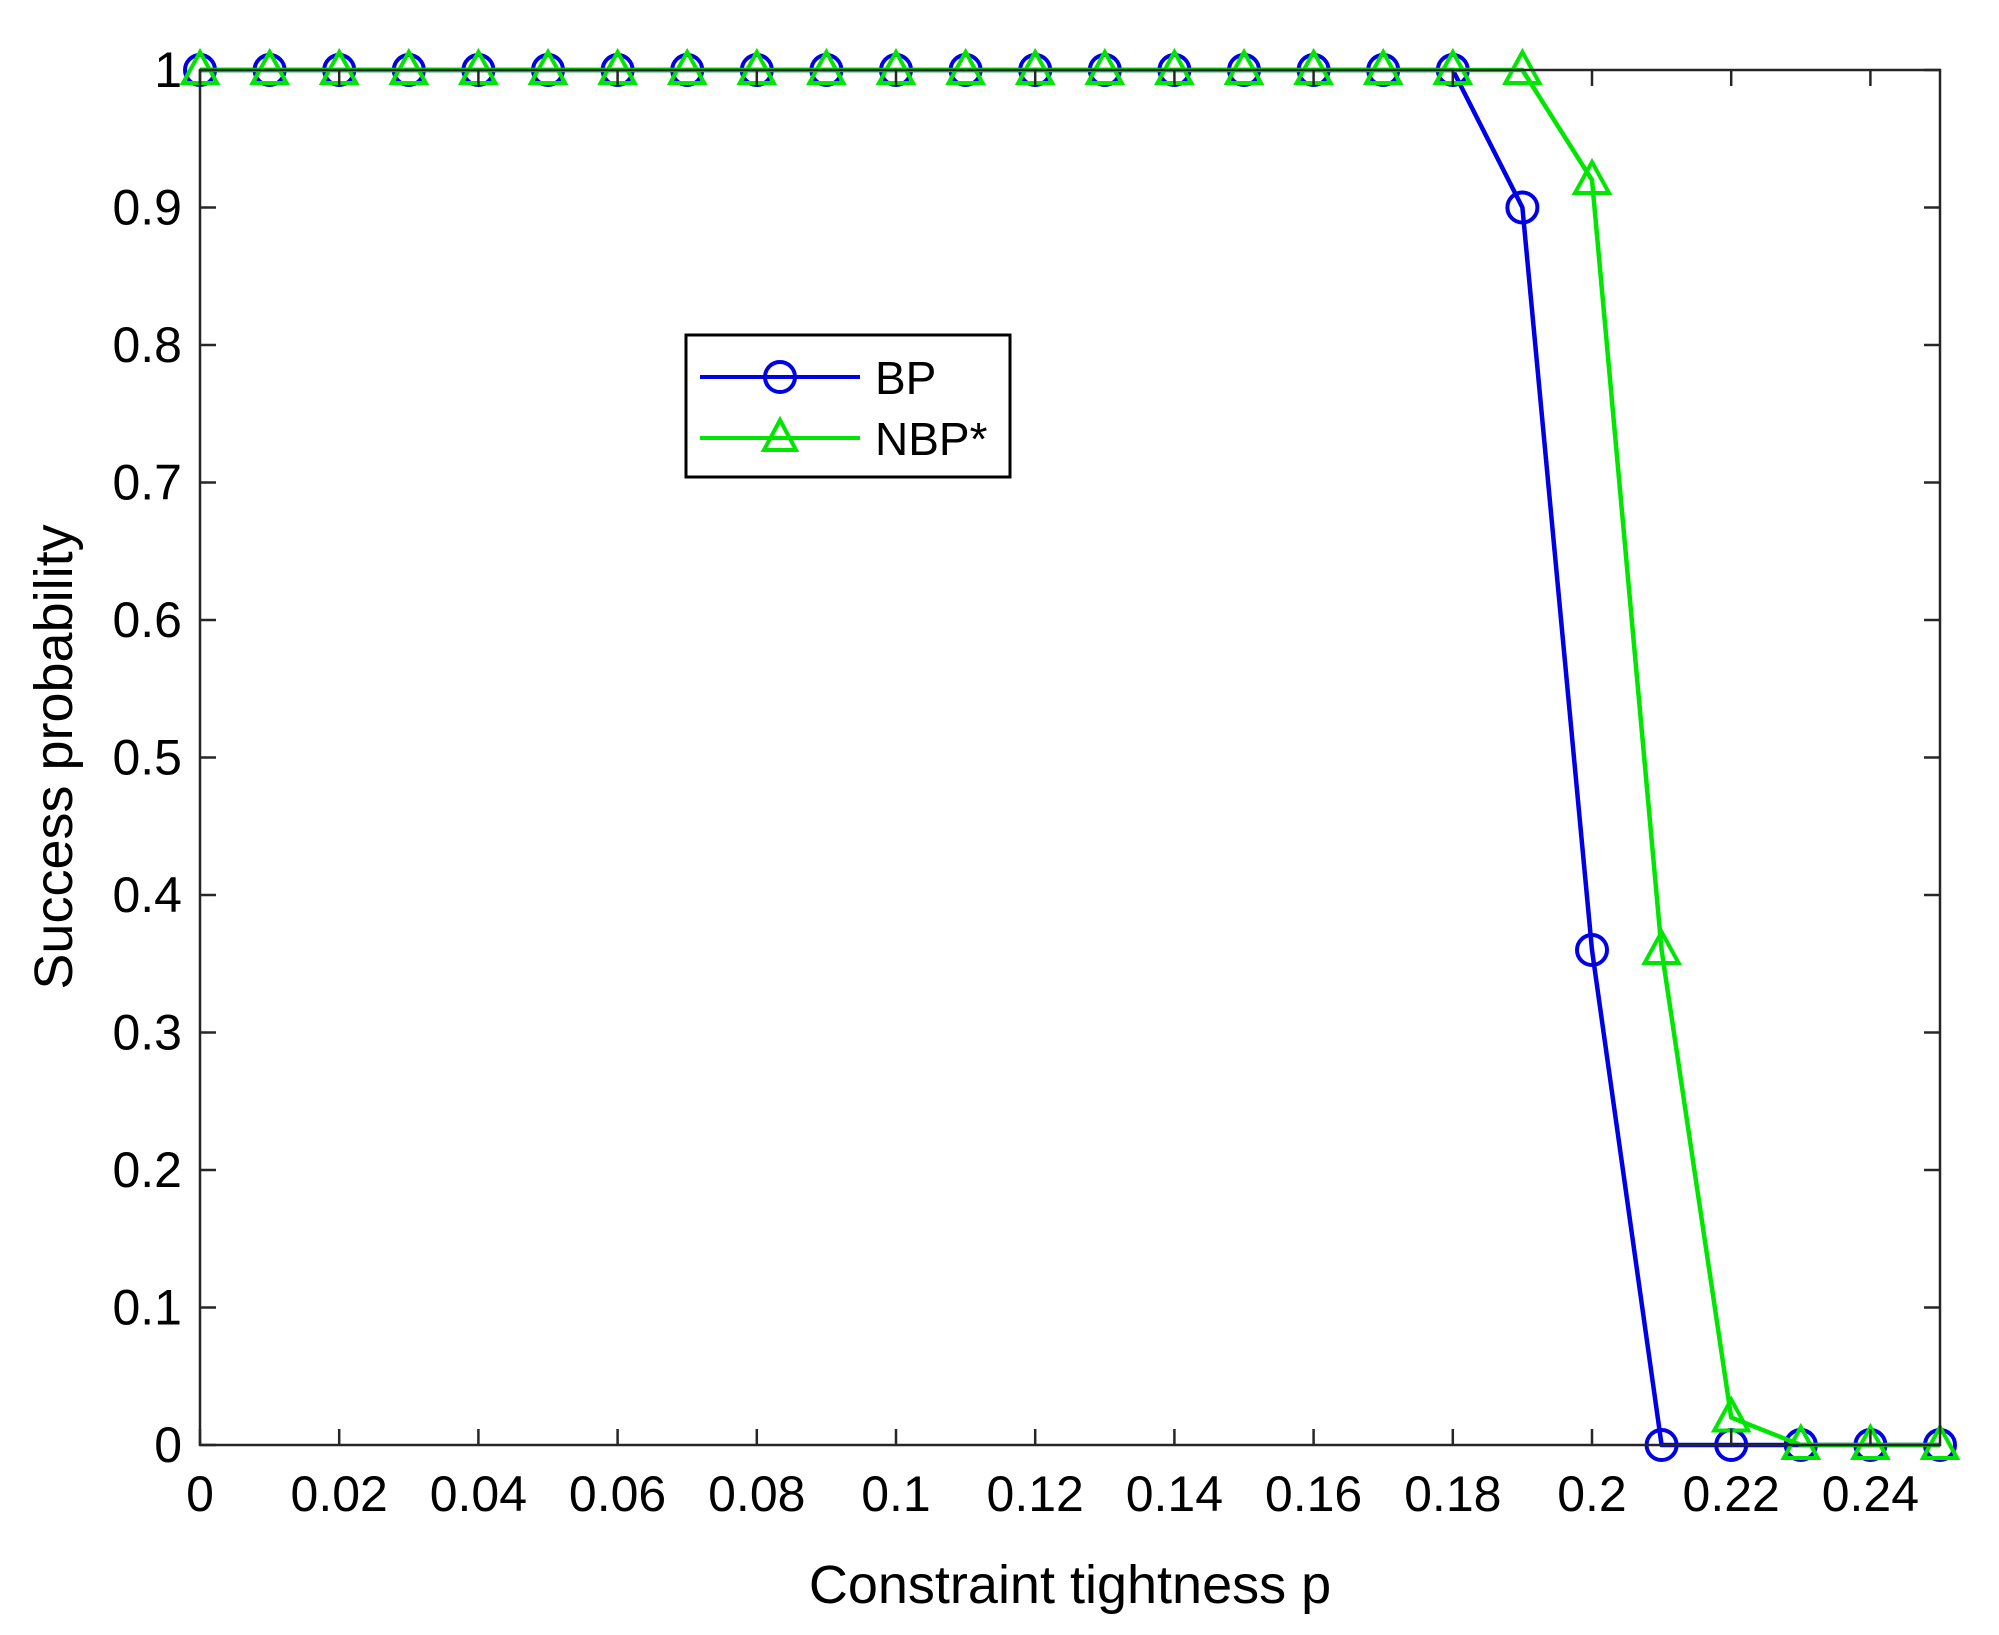  I want to click on y-axis-label: Success probability, so click(54, 756).